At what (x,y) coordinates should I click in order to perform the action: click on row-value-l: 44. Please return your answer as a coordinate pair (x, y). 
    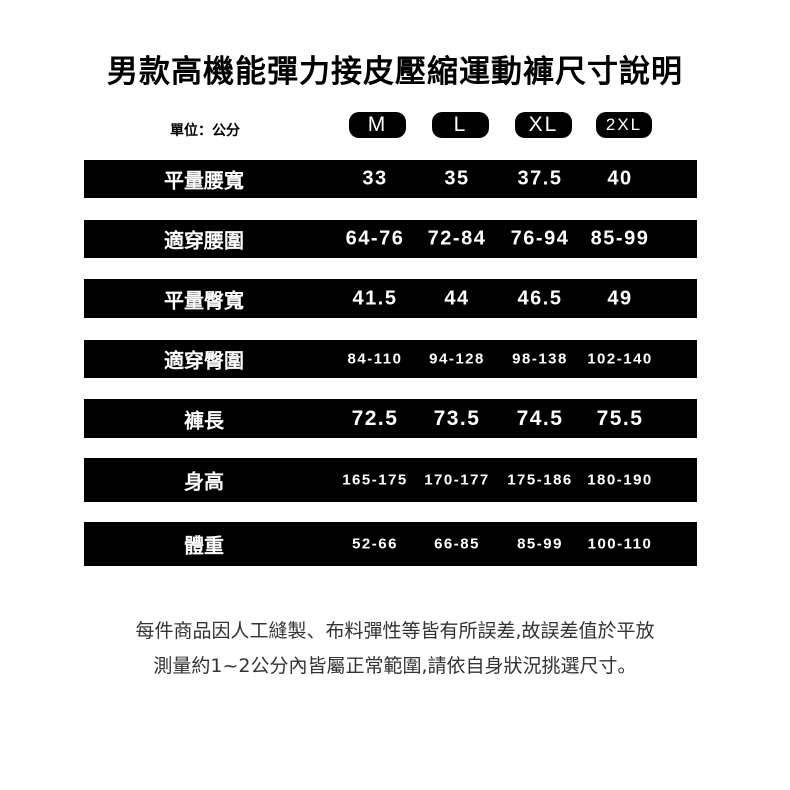
    Looking at the image, I should click on (457, 298).